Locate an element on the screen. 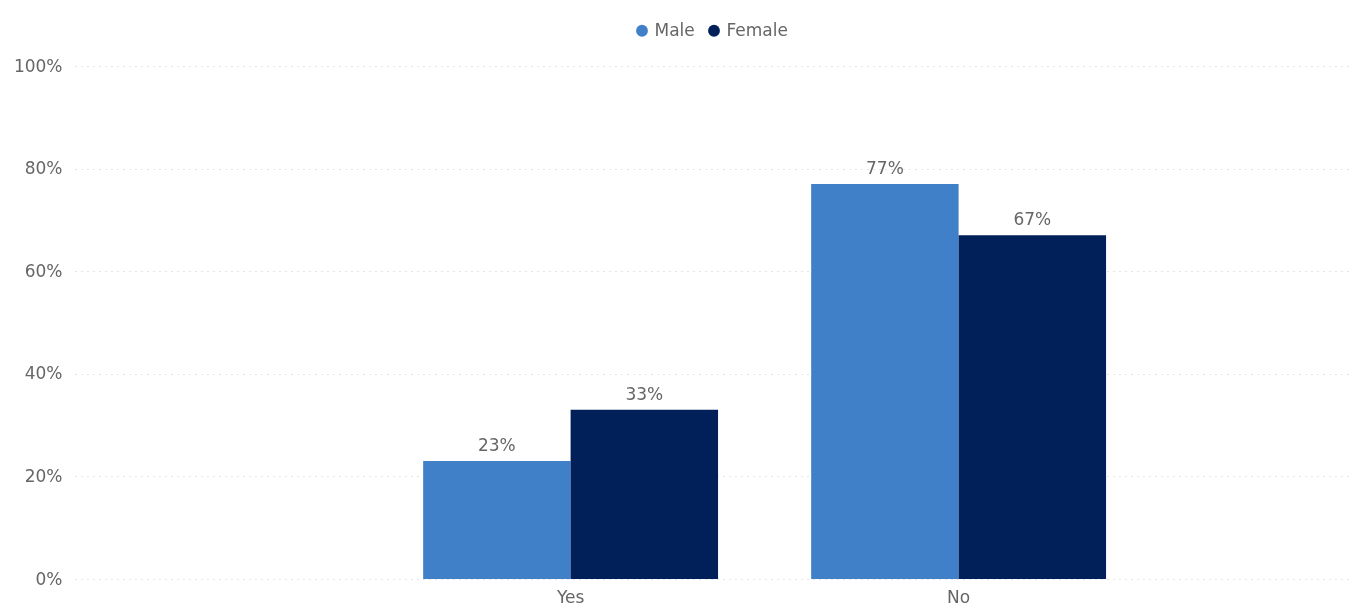 Image resolution: width=1361 pixels, height=611 pixels. data-label: 77% is located at coordinates (884, 167).